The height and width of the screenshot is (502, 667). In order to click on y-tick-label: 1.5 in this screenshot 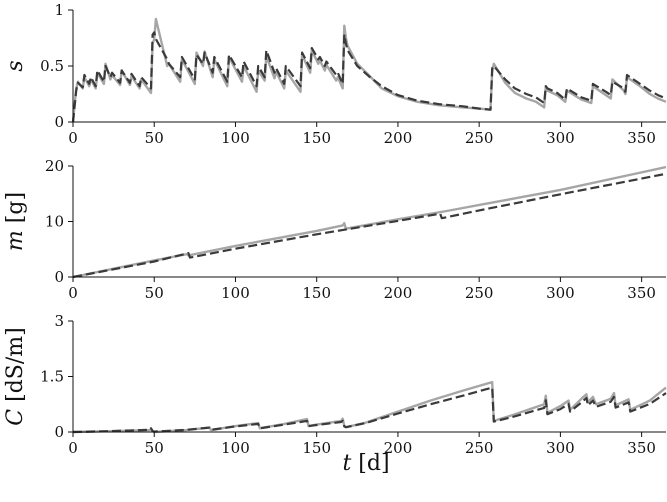, I will do `click(52, 377)`.